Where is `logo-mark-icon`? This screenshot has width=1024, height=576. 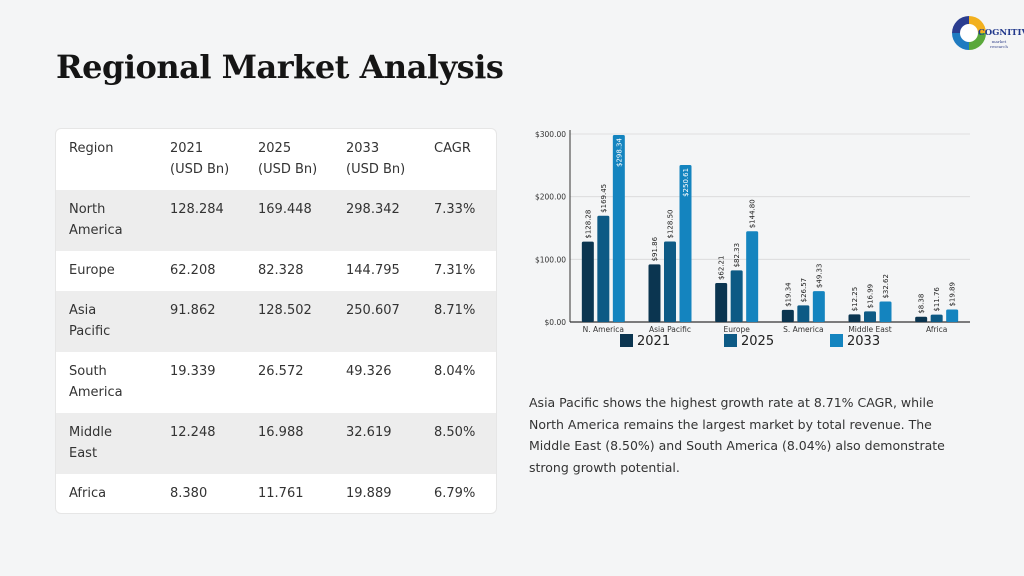 logo-mark-icon is located at coordinates (969, 33).